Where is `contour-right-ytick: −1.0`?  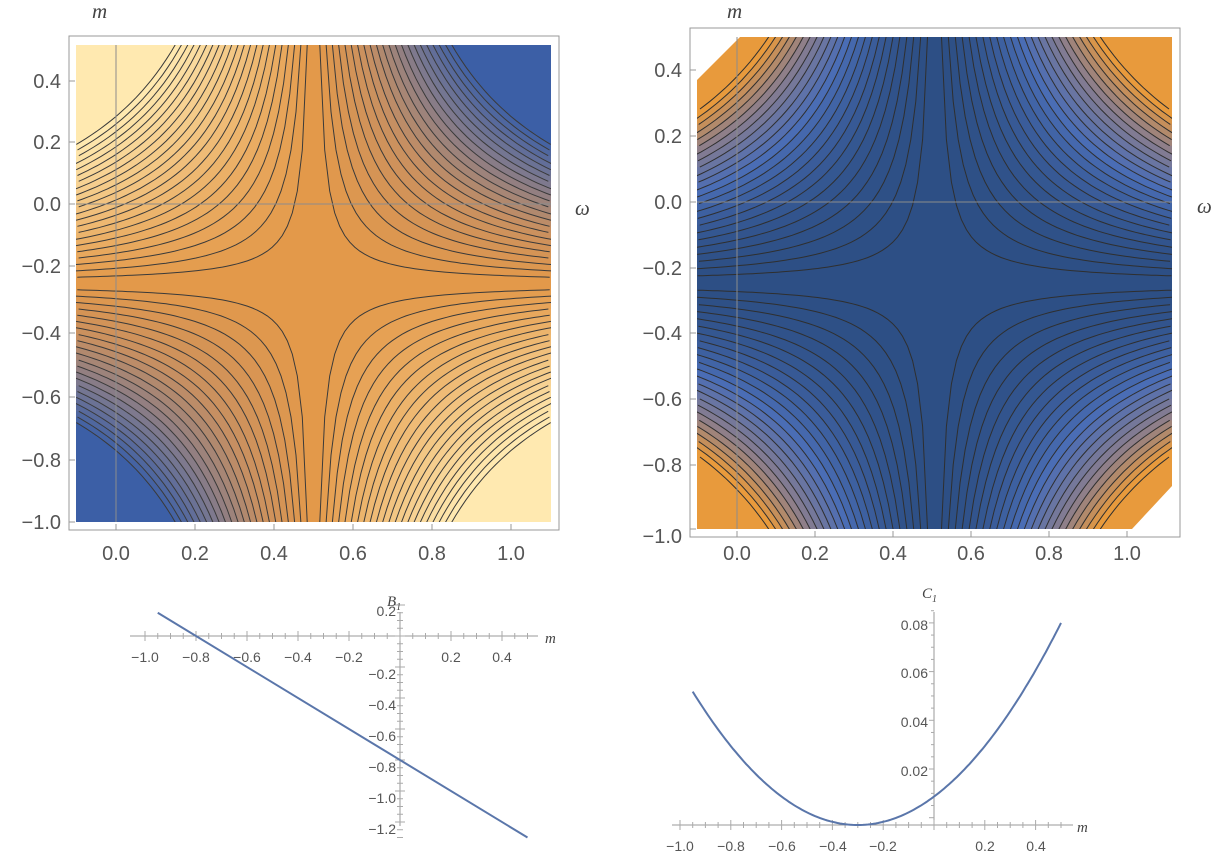
contour-right-ytick: −1.0 is located at coordinates (662, 537).